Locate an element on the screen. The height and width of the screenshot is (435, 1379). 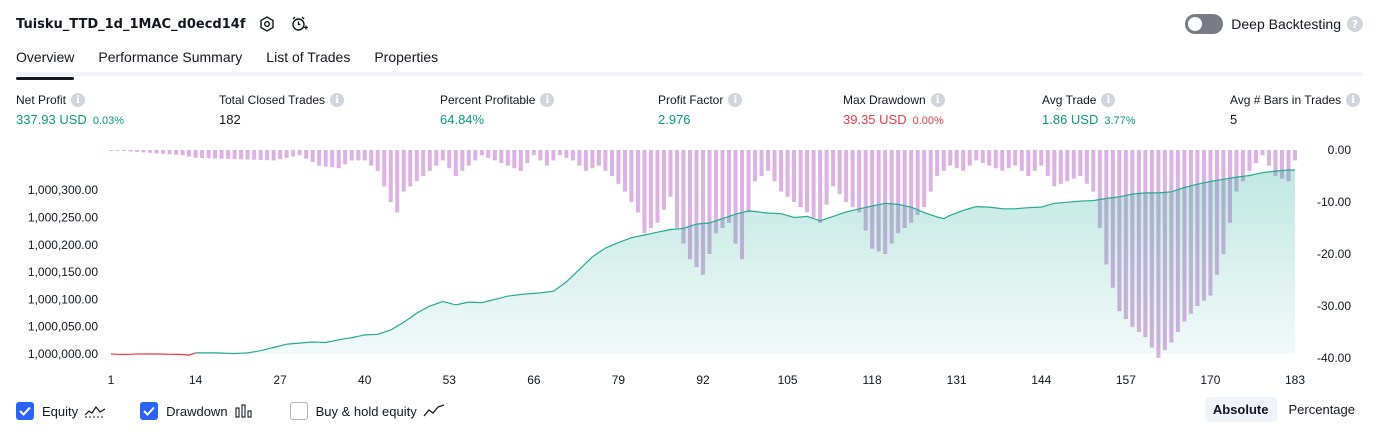
equity-checkbox is located at coordinates (25, 411).